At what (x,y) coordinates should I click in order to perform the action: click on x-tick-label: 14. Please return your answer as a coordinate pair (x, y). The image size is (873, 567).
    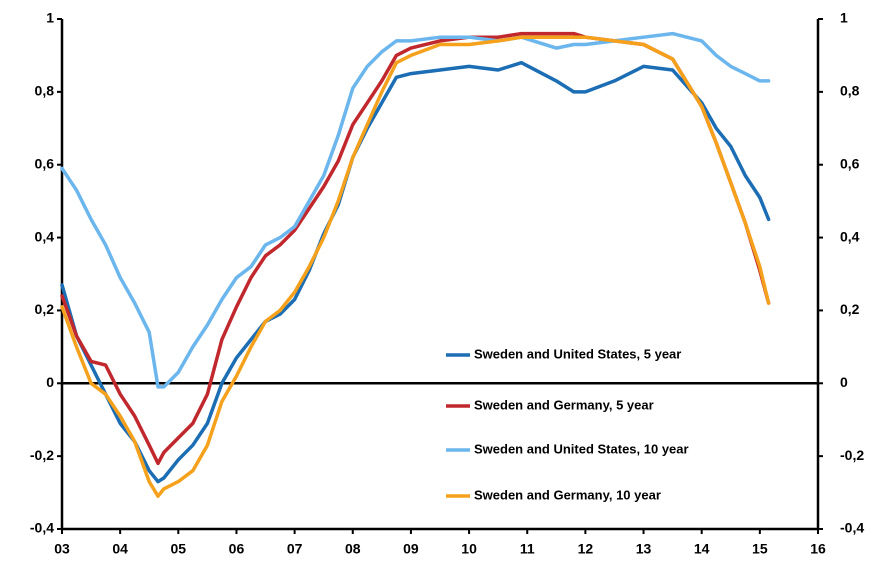
    Looking at the image, I should click on (702, 549).